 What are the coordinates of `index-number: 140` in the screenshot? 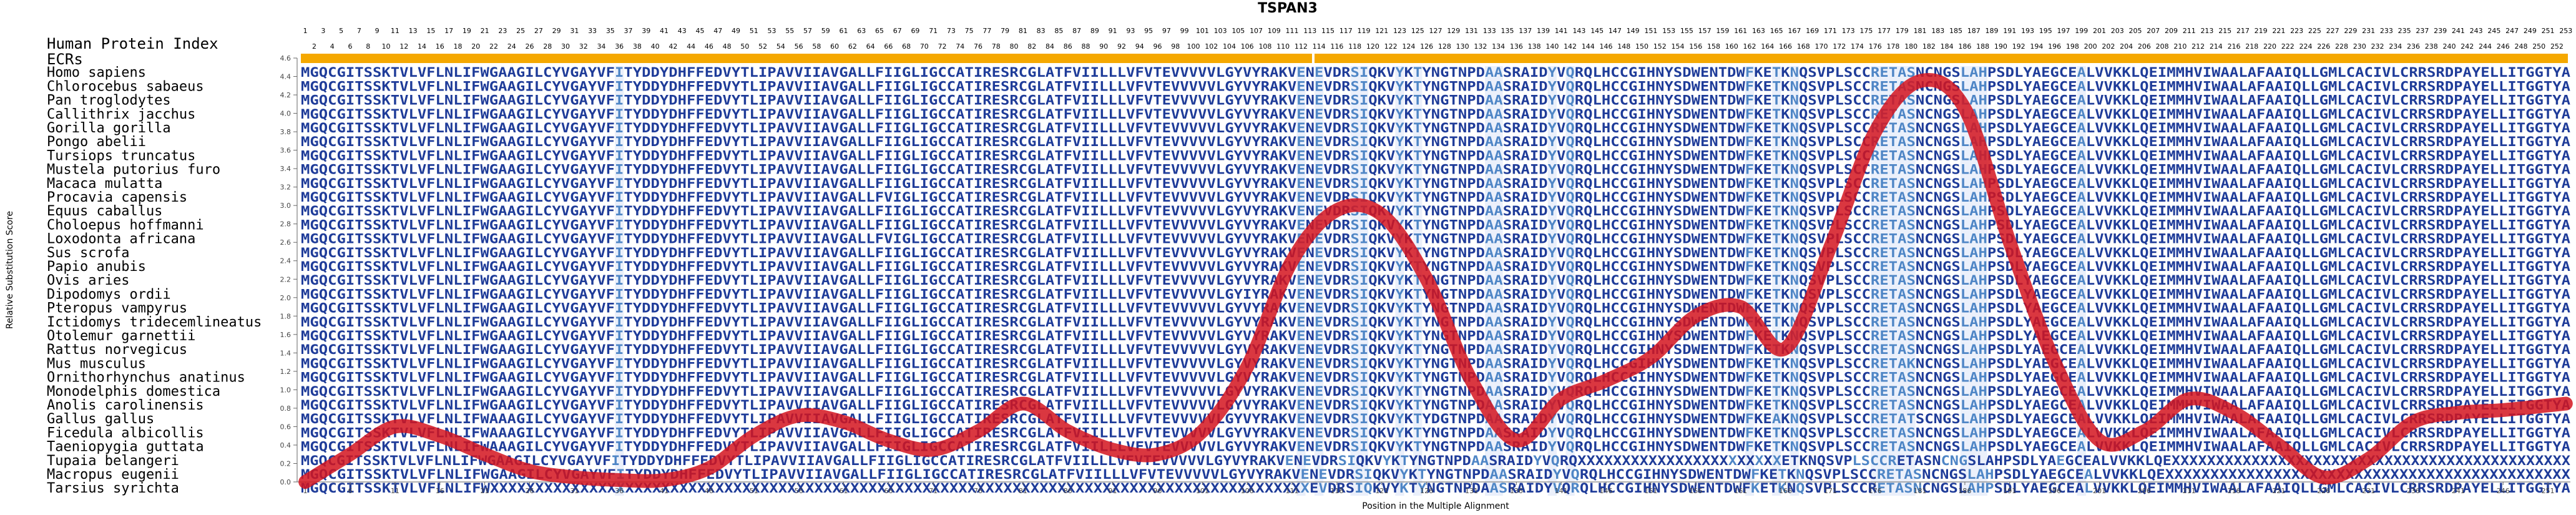 It's located at (1552, 47).